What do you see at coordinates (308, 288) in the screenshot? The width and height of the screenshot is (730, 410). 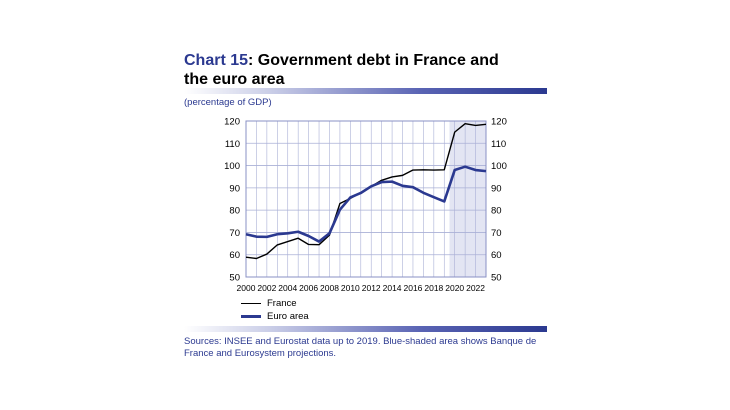 I see `x-tick-label-3: 2006` at bounding box center [308, 288].